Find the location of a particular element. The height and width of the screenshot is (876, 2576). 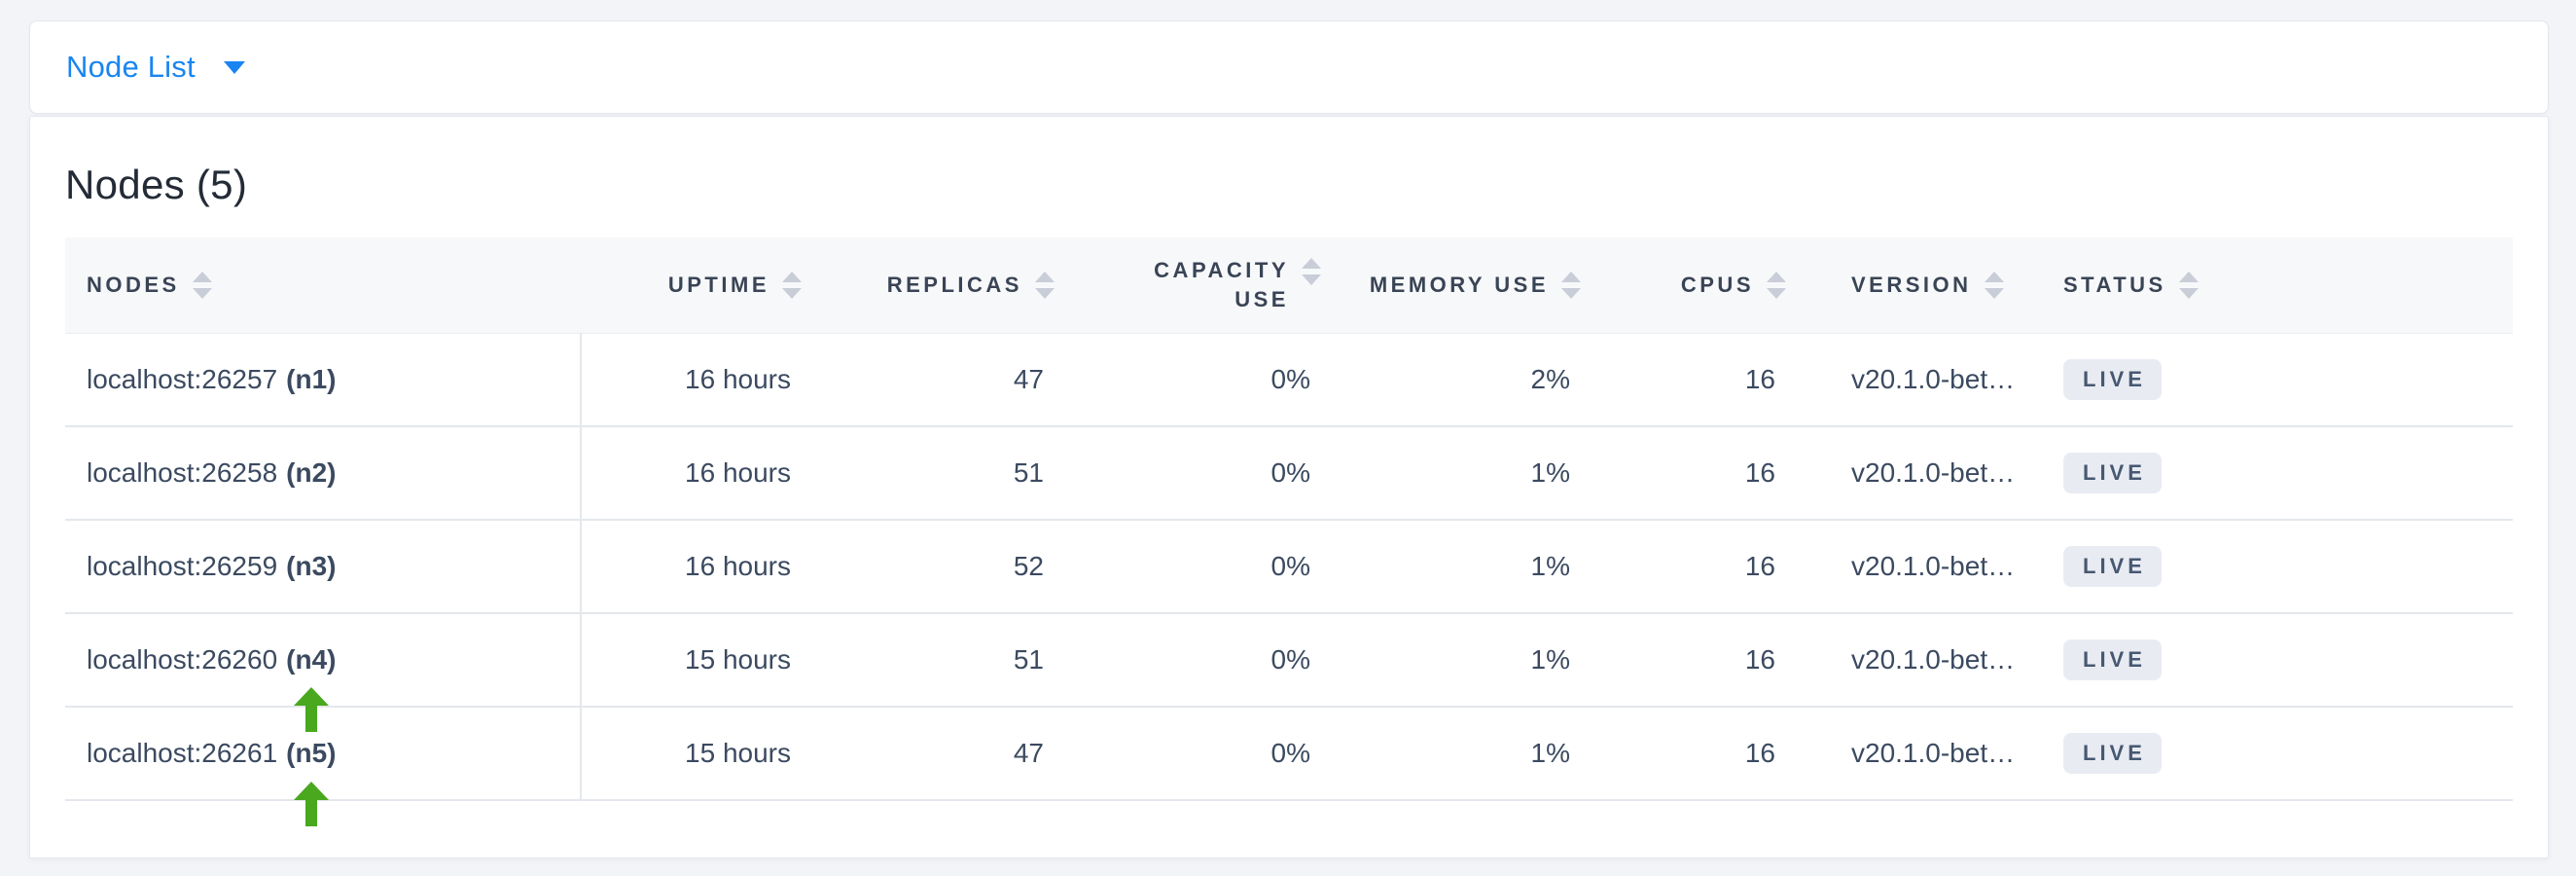

node-address-cell: localhost:26258 (n2) is located at coordinates (323, 474).